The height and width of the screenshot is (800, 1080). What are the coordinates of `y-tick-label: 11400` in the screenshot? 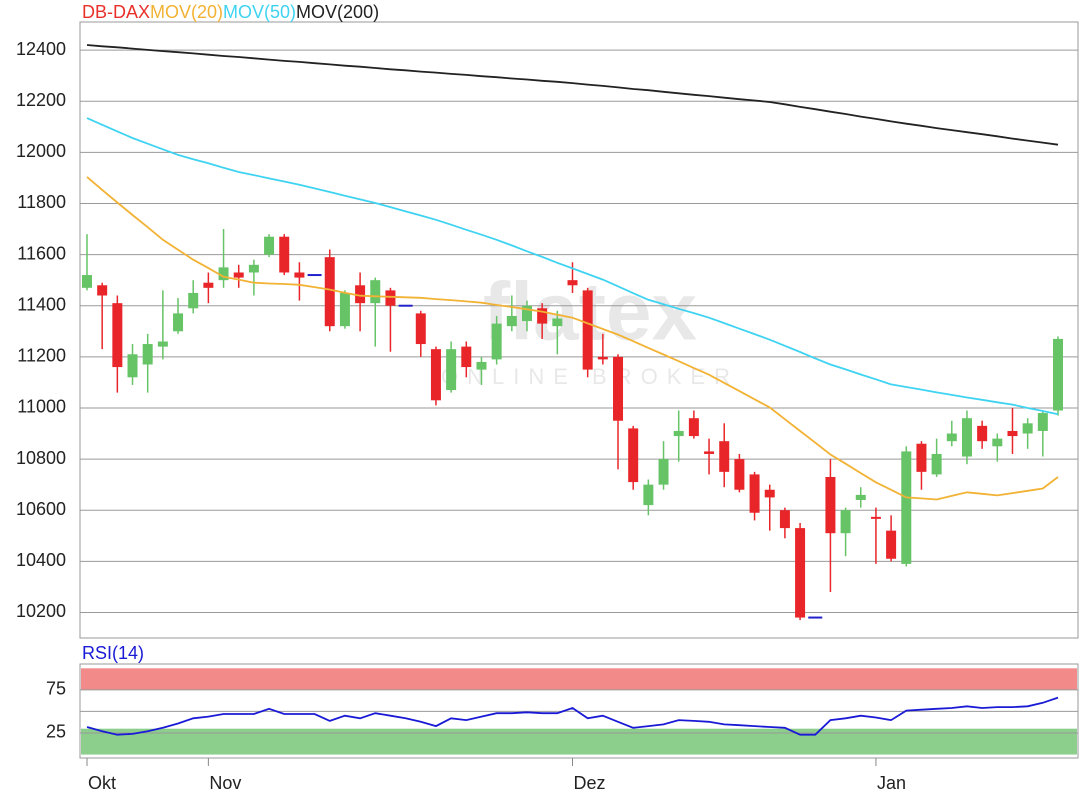 It's located at (41, 304).